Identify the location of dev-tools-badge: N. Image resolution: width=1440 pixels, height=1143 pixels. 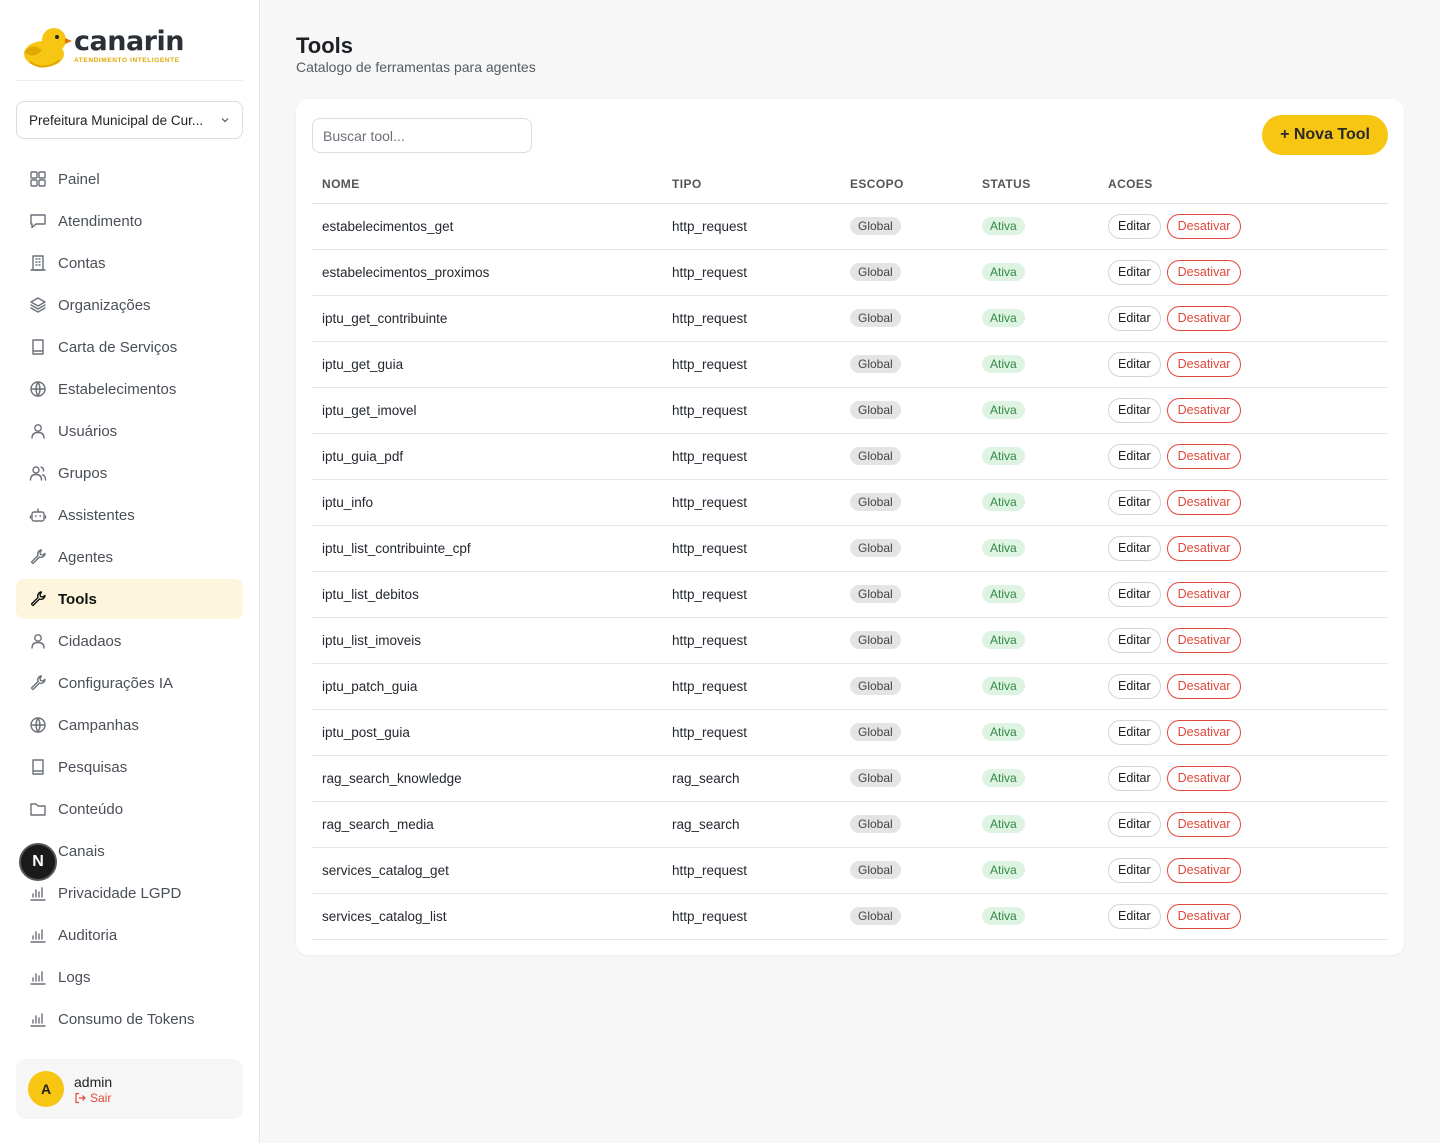
(38, 862).